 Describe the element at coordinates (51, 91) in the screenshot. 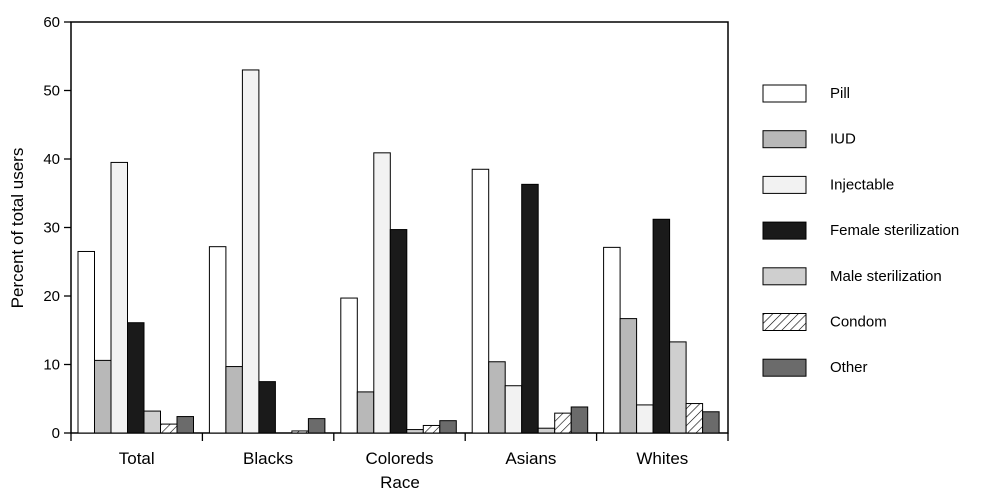

I see `y-tick-label: 50` at that location.